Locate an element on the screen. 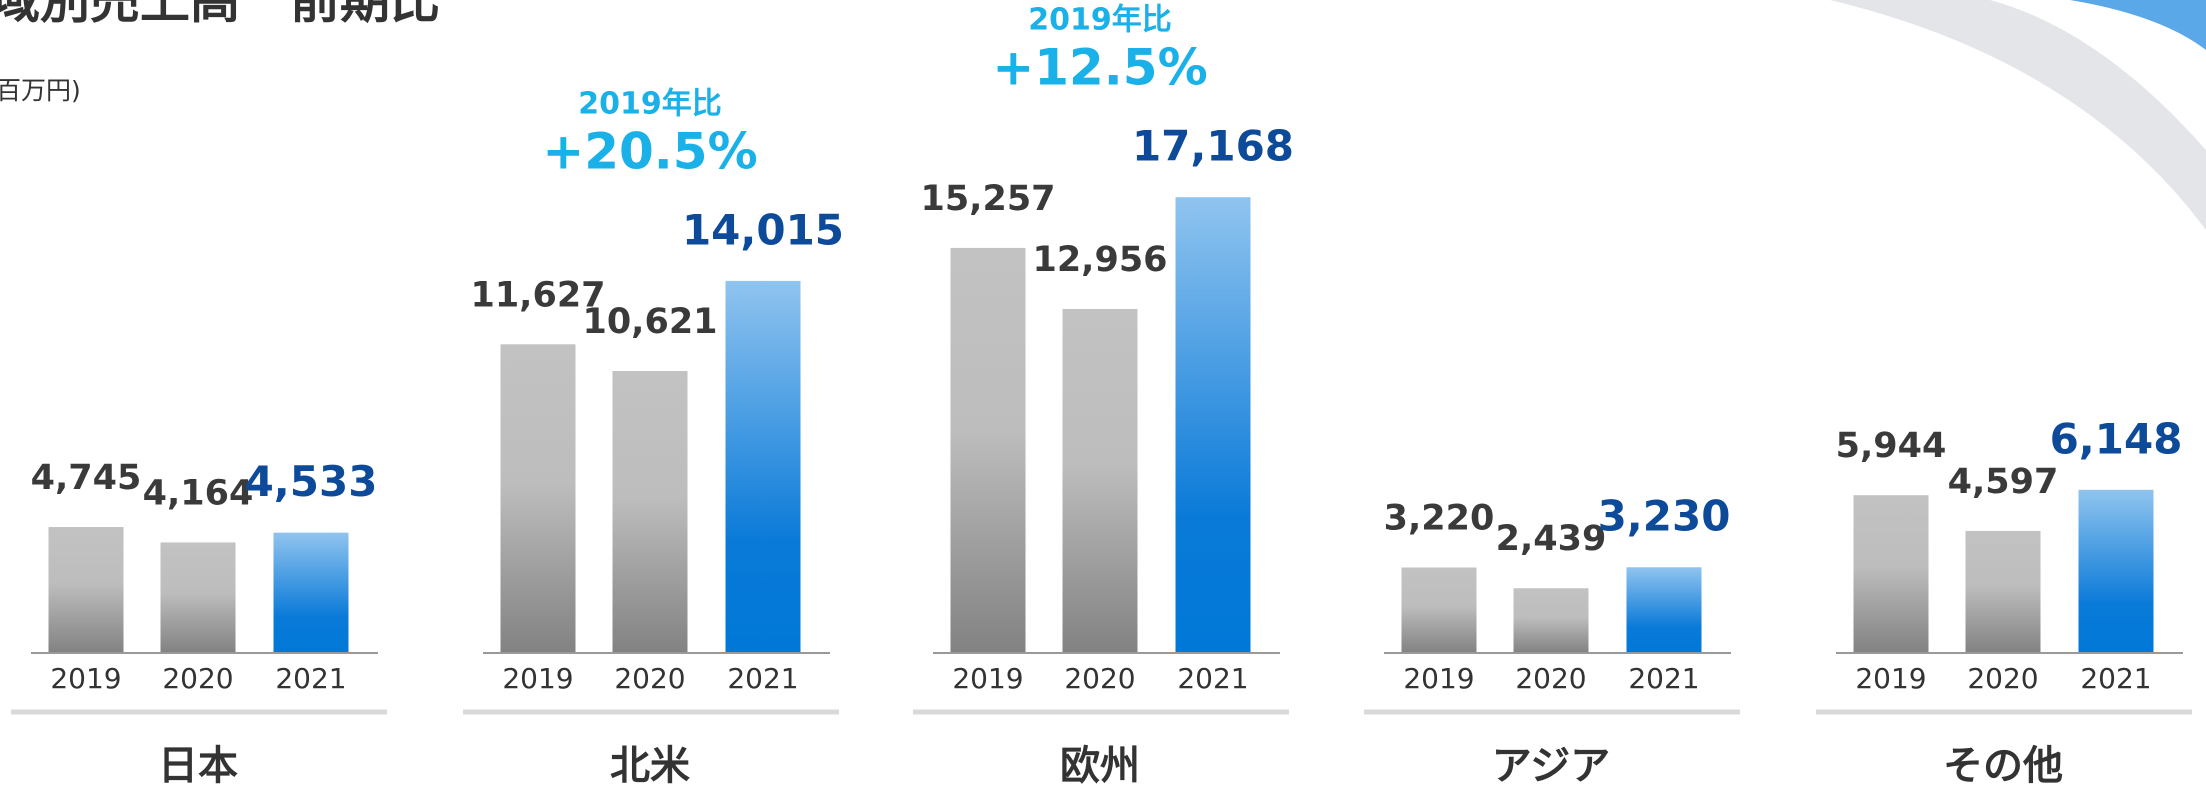 The image size is (2206, 790). value-label: 15,257 is located at coordinates (987, 199).